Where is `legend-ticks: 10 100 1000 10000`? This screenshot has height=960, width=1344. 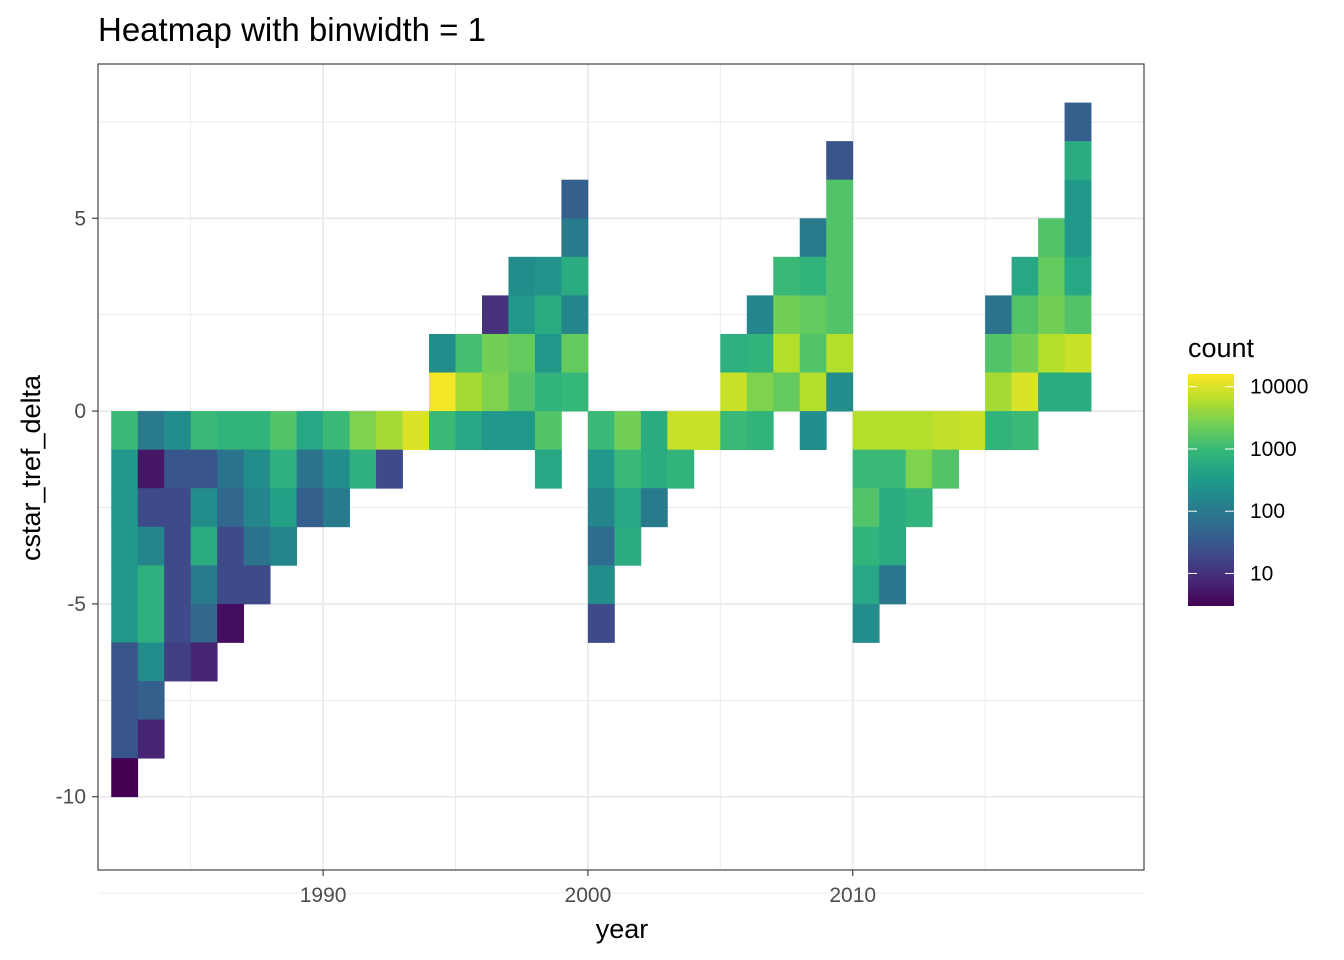
legend-ticks: 10 100 1000 10000 is located at coordinates (1248, 480).